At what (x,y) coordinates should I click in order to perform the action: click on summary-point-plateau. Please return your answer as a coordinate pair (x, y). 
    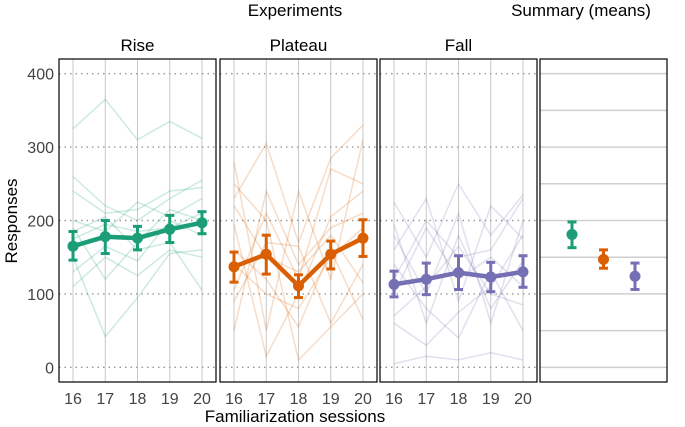
    Looking at the image, I should click on (603, 259).